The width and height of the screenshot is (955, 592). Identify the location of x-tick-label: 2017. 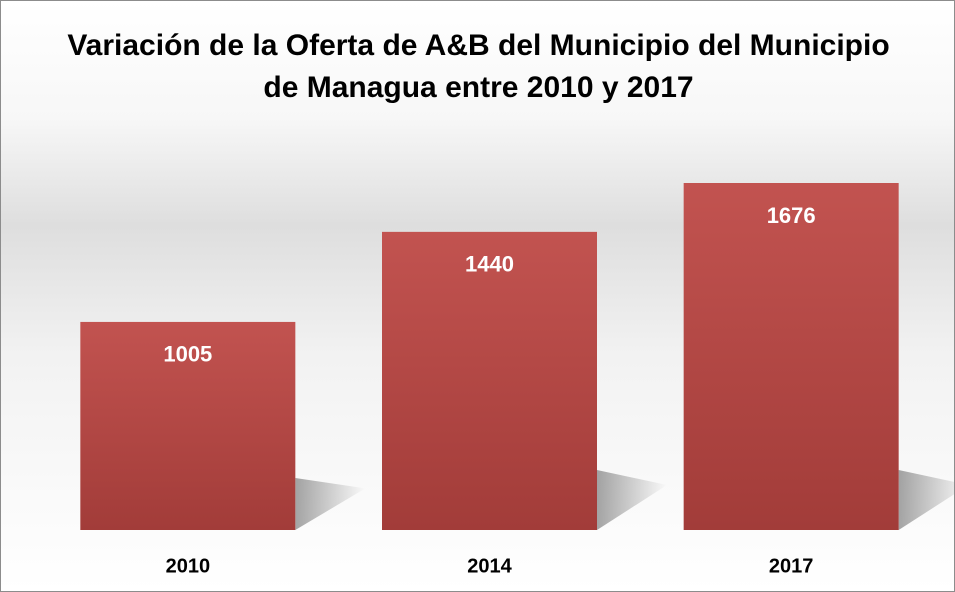
(791, 566).